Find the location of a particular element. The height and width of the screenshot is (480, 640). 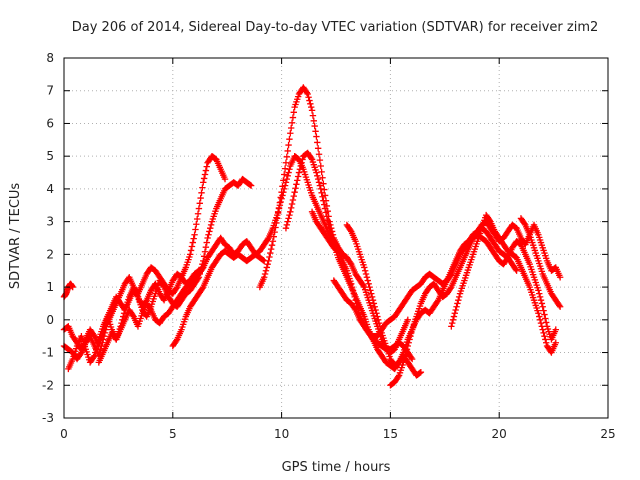

y-tick-label: 4 is located at coordinates (50, 189).